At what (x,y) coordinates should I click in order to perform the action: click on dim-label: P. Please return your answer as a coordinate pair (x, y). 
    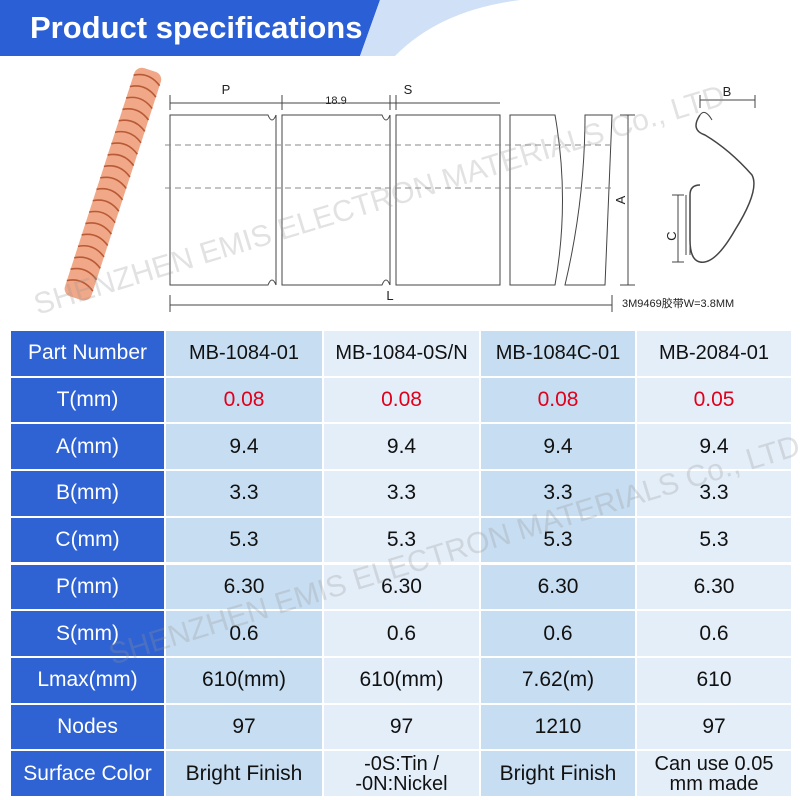
    Looking at the image, I should click on (226, 89).